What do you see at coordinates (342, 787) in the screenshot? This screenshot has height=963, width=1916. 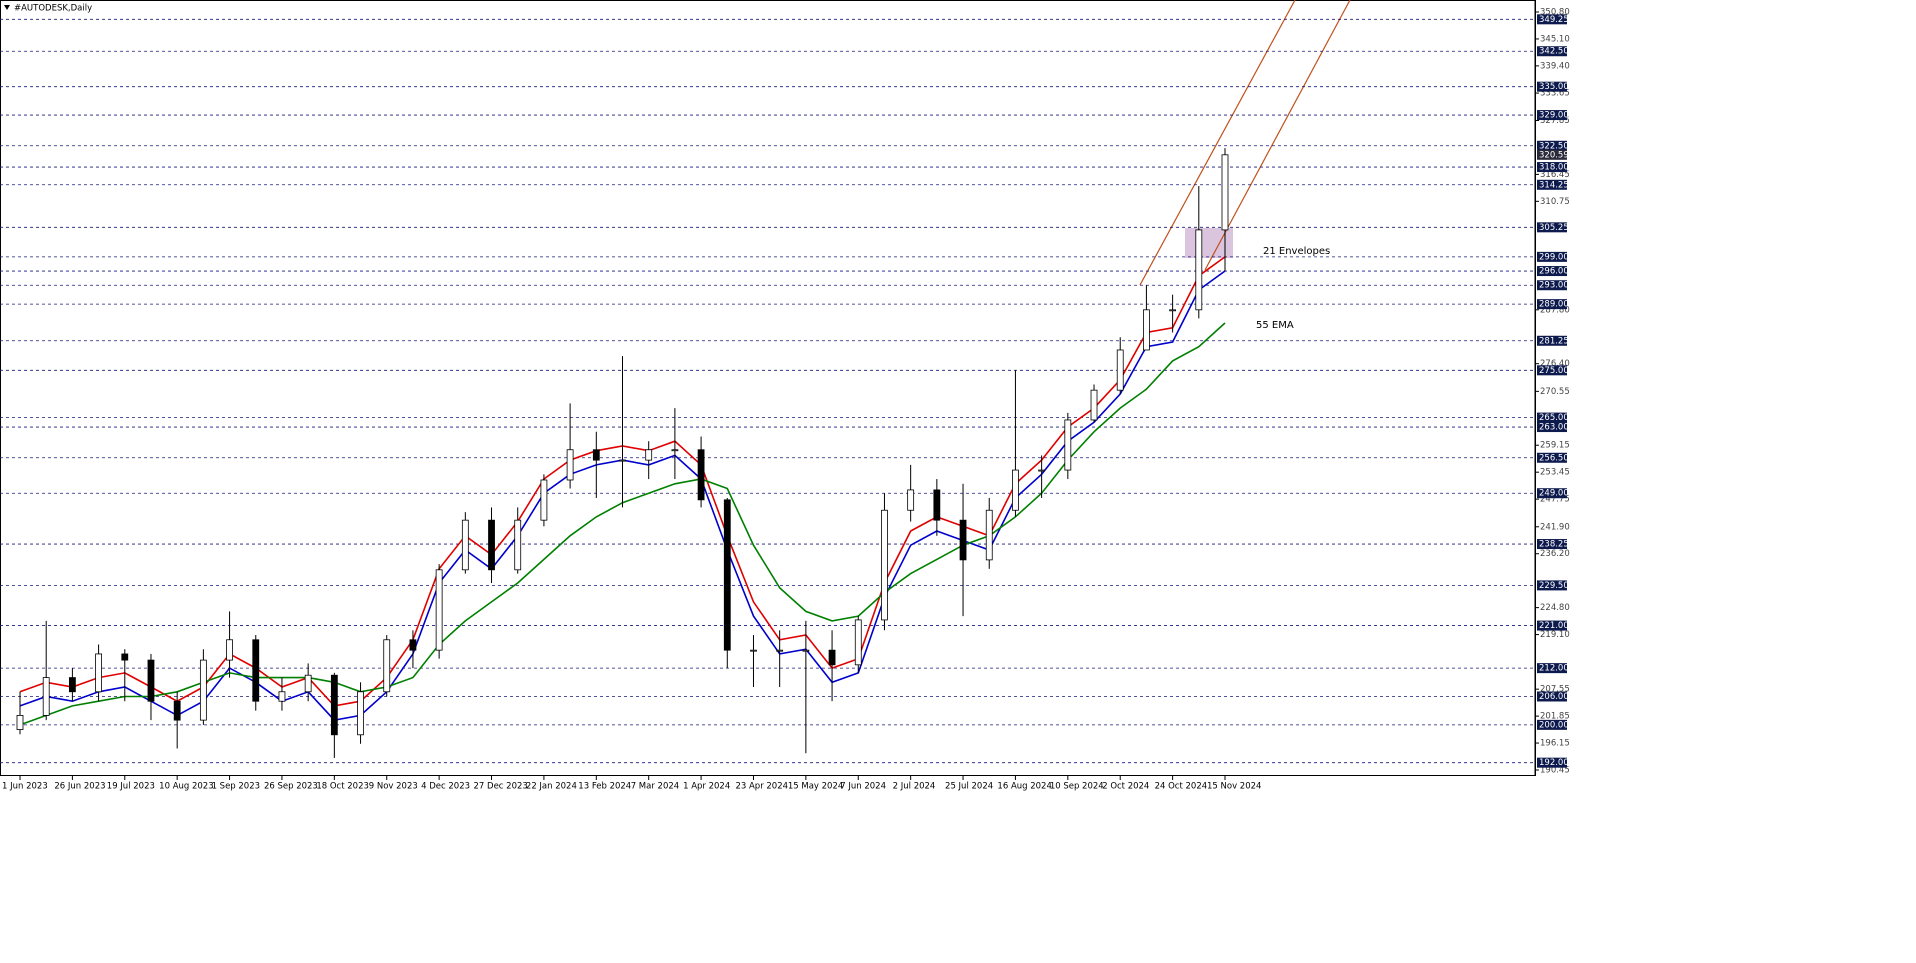 I see `x-tick-label: 18 Oct 2023` at bounding box center [342, 787].